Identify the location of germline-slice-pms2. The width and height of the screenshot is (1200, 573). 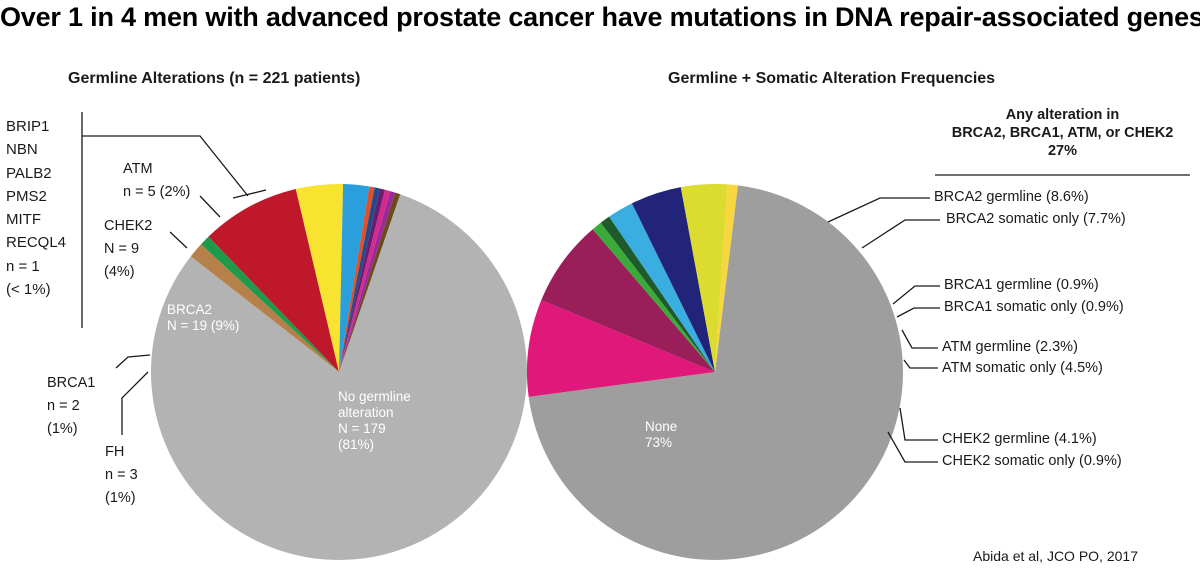
(362, 280).